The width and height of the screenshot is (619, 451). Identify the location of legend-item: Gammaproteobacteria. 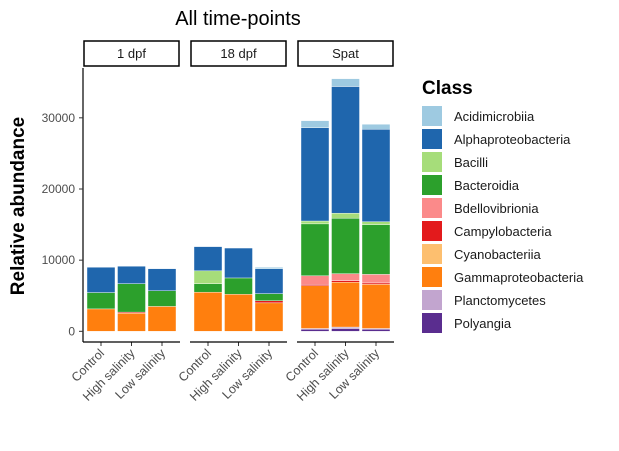
(503, 277).